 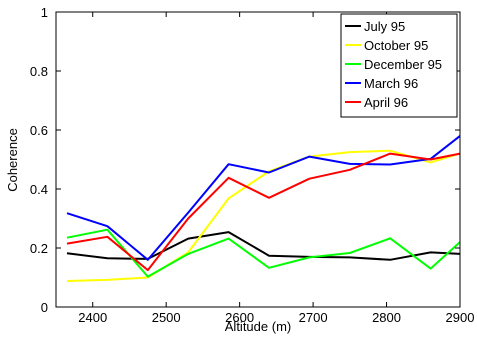 I want to click on x-tick-label: 2500, so click(x=166, y=317).